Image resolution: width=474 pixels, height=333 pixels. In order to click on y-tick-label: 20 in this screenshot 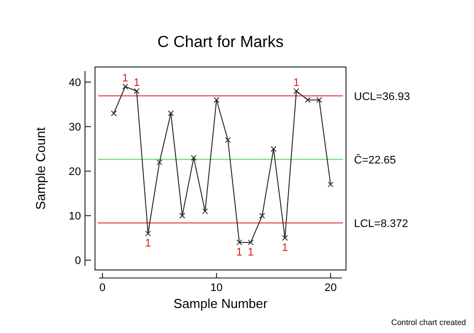, I will do `click(74, 172)`.